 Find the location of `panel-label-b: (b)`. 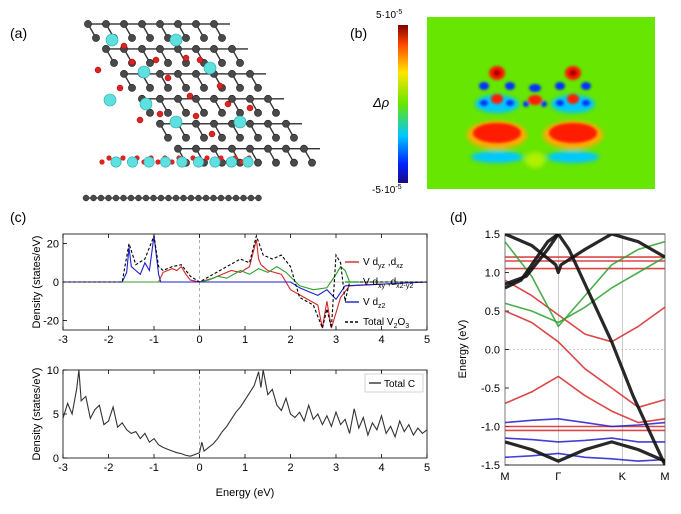

panel-label-b: (b) is located at coordinates (358, 33).